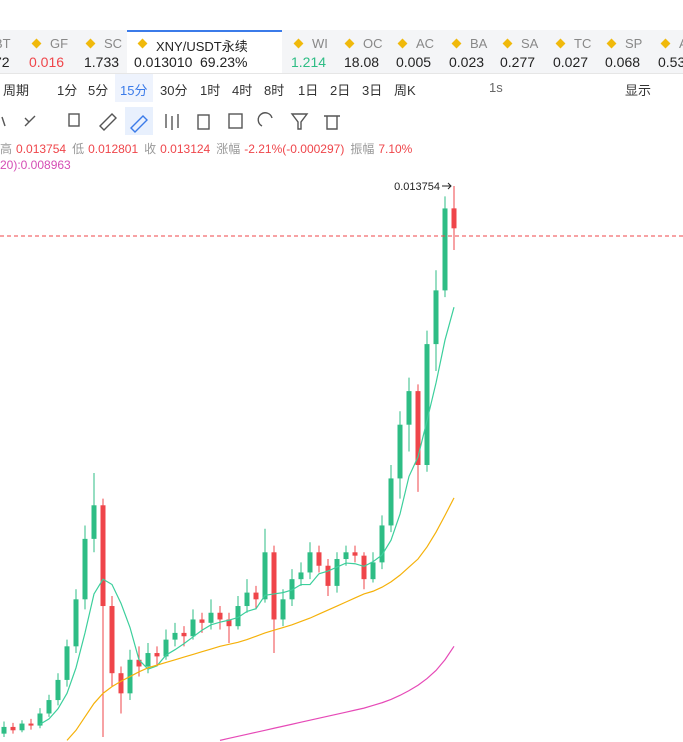  Describe the element at coordinates (681, 43) in the screenshot. I see `ticker-name: A` at that location.